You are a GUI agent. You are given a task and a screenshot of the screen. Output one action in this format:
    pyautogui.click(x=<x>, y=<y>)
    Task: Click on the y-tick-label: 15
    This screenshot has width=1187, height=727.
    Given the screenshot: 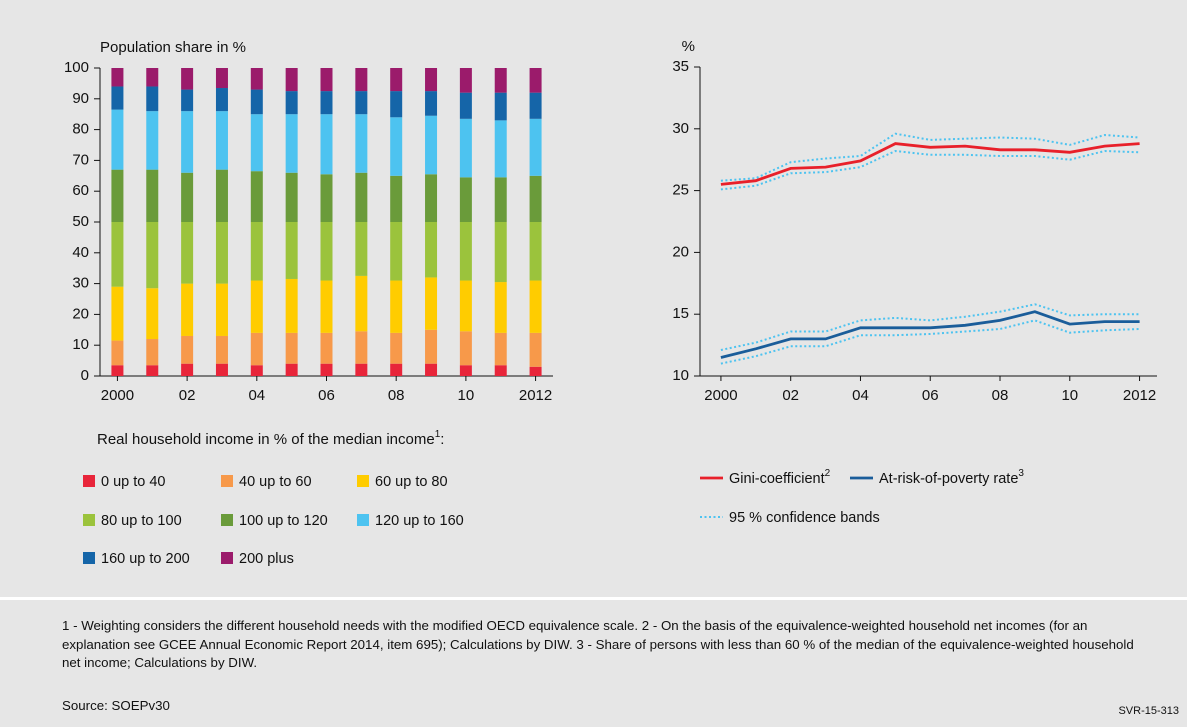 What is the action you would take?
    pyautogui.click(x=680, y=313)
    